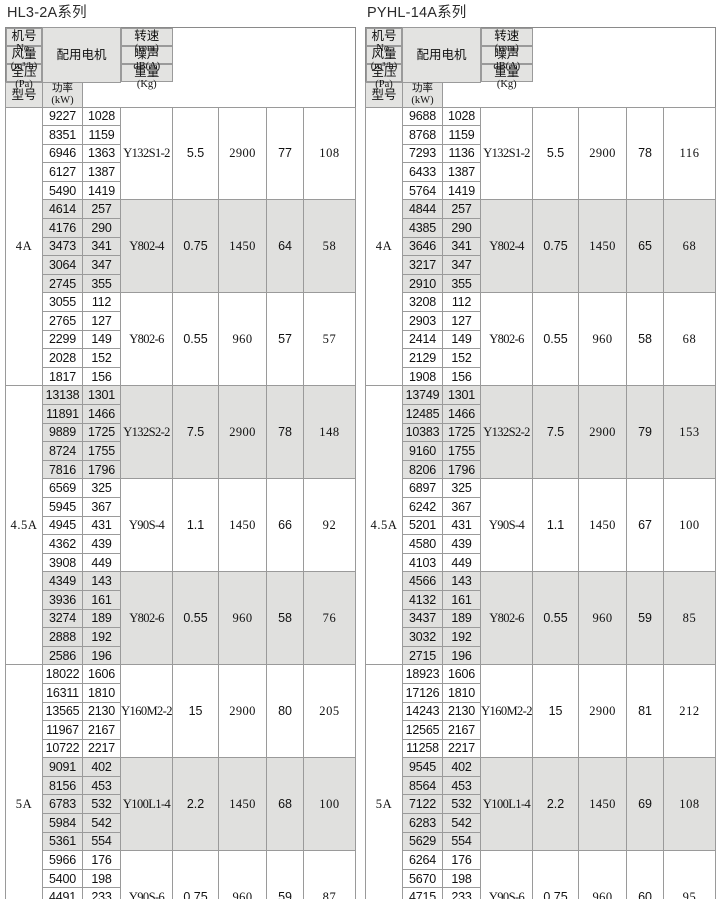  I want to click on table-row: 9545 402 Y100L1-4 2.2 1450 69 108, so click(541, 804).